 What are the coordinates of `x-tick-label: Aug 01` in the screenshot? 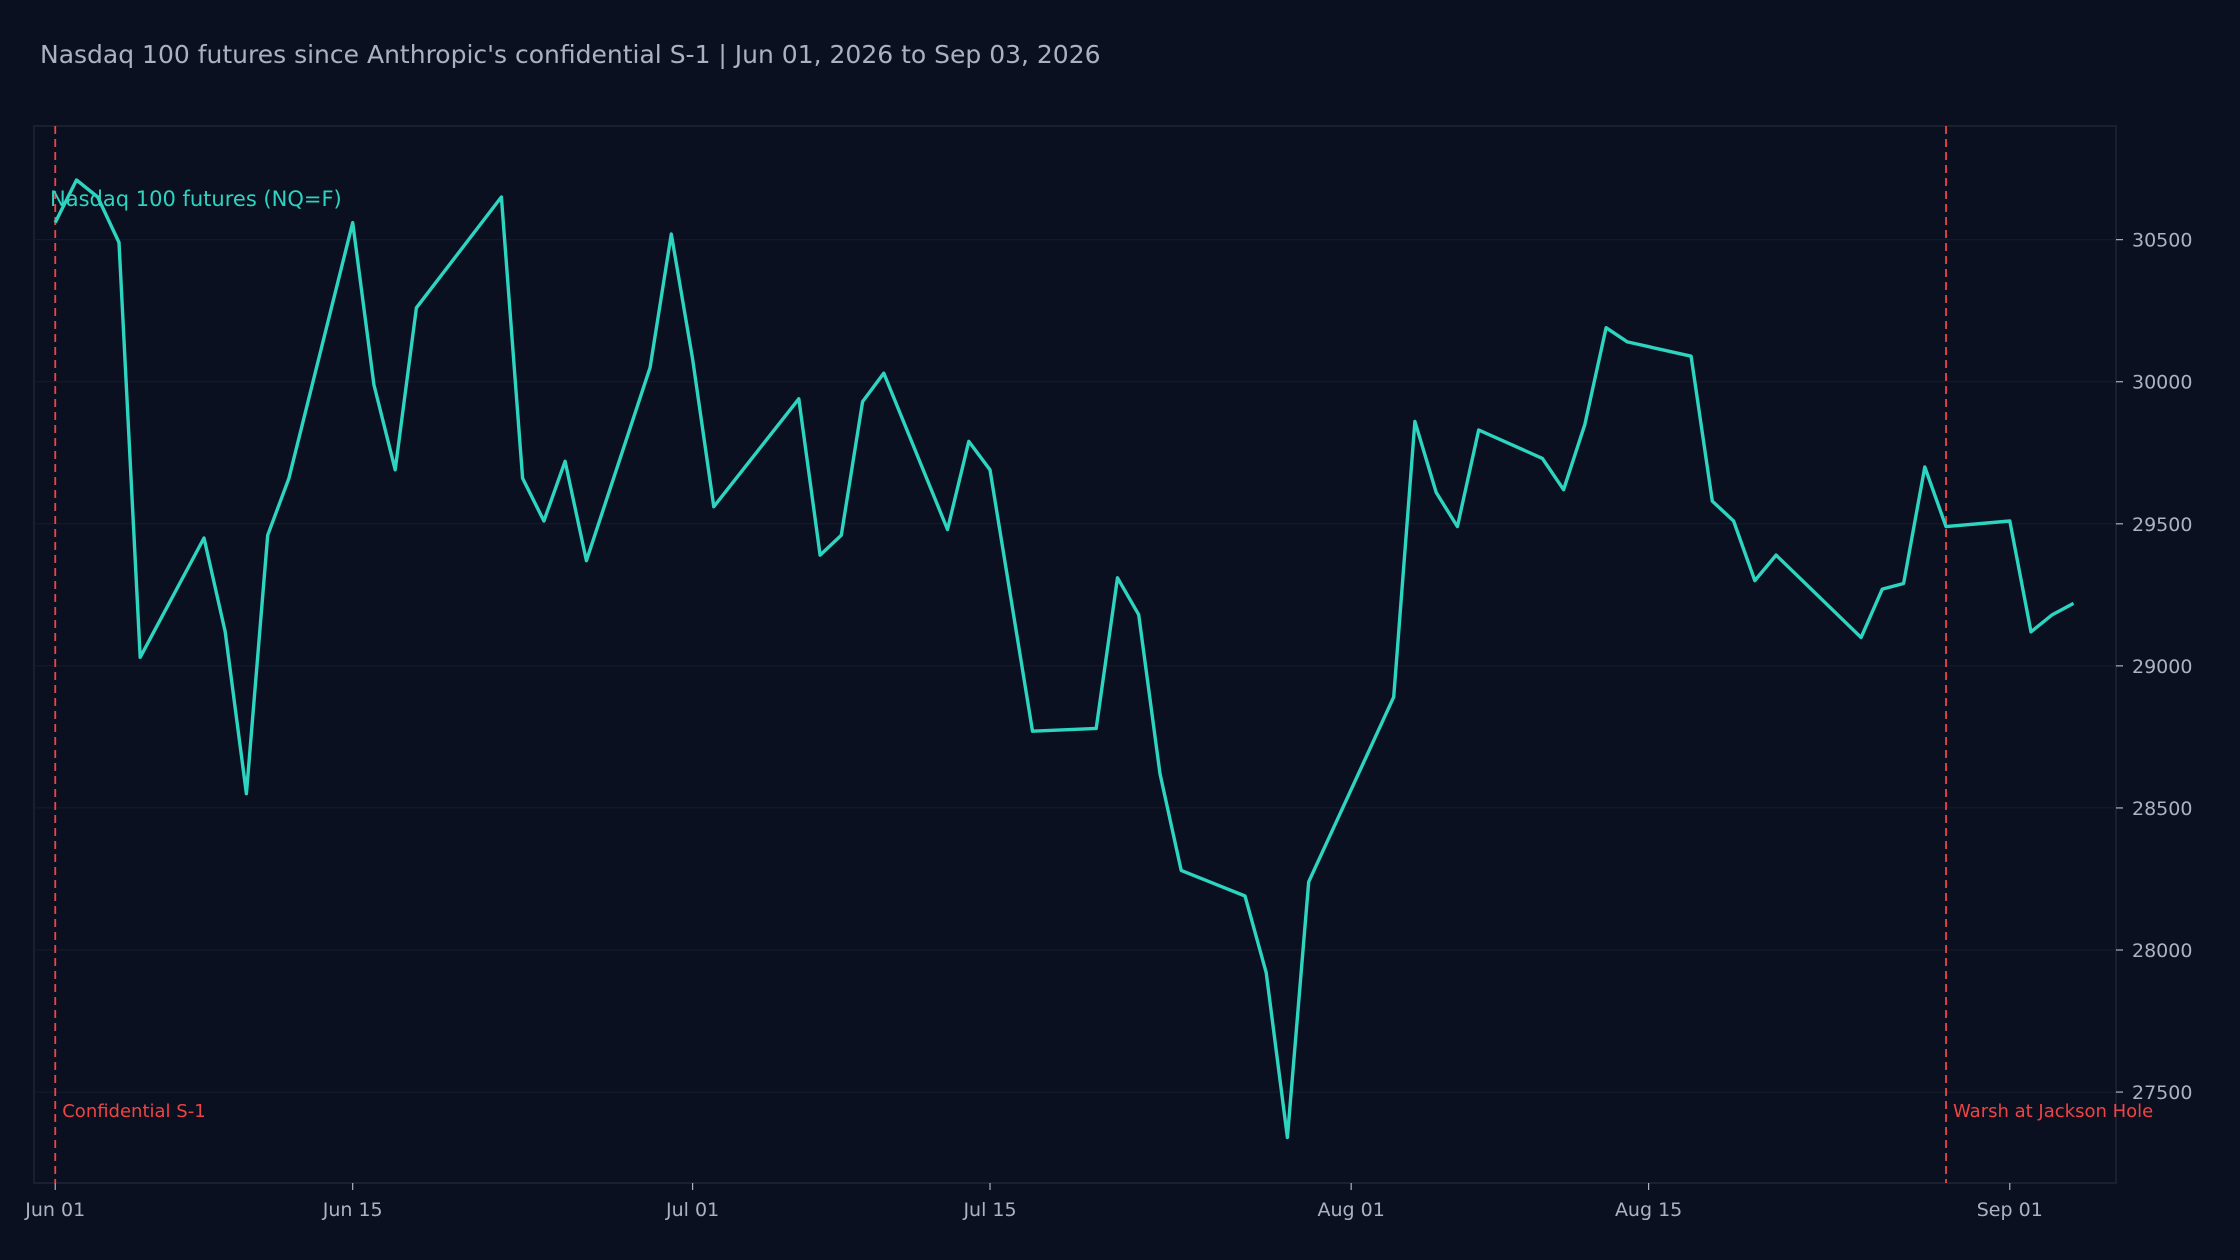 It's located at (1351, 1210).